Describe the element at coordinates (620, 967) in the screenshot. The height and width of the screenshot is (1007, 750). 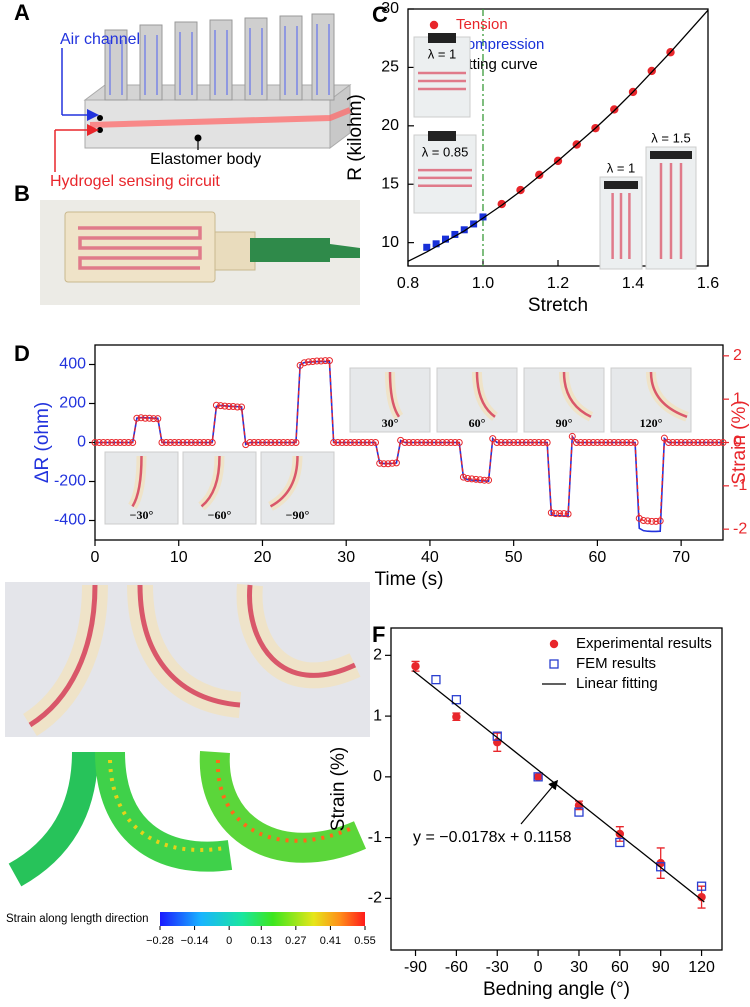
I see `x-tick-label: 60` at that location.